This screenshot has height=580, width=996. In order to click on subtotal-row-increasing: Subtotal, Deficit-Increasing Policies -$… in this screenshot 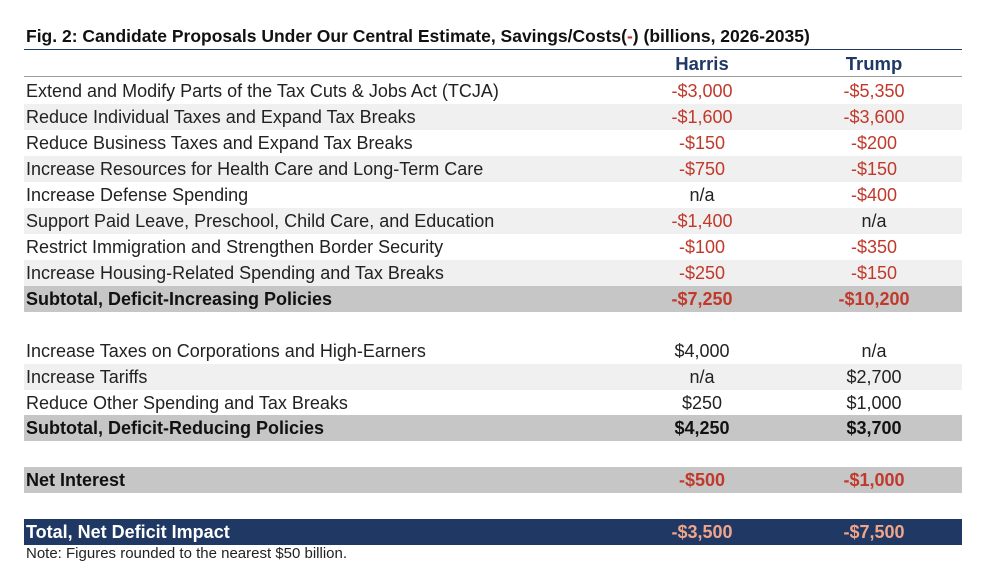, I will do `click(493, 299)`.